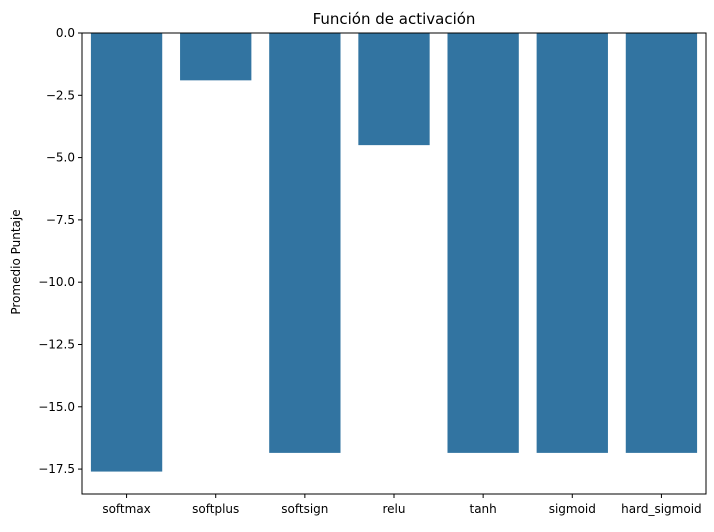 Image resolution: width=714 pixels, height=532 pixels. Describe the element at coordinates (394, 89) in the screenshot. I see `bar-relu` at that location.